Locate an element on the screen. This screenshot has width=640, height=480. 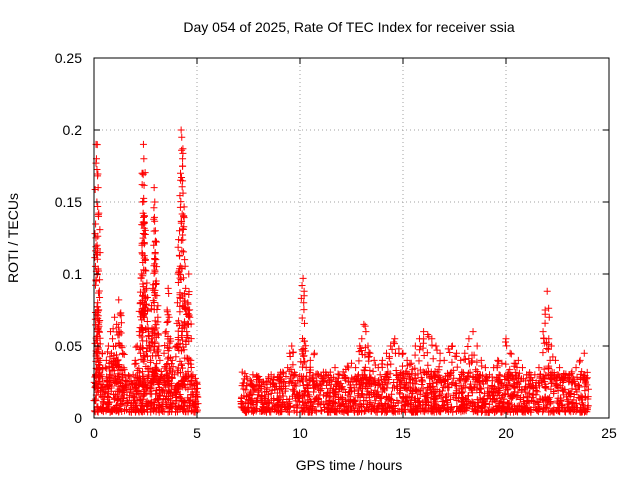
y-tick-label: 0.1 is located at coordinates (73, 274).